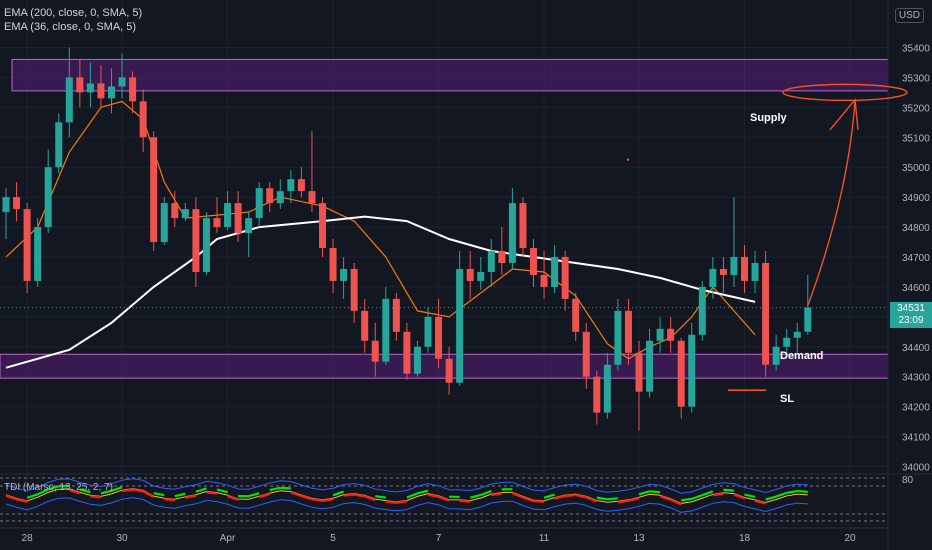 This screenshot has height=550, width=932. I want to click on price-tick-label: 35000, so click(916, 168).